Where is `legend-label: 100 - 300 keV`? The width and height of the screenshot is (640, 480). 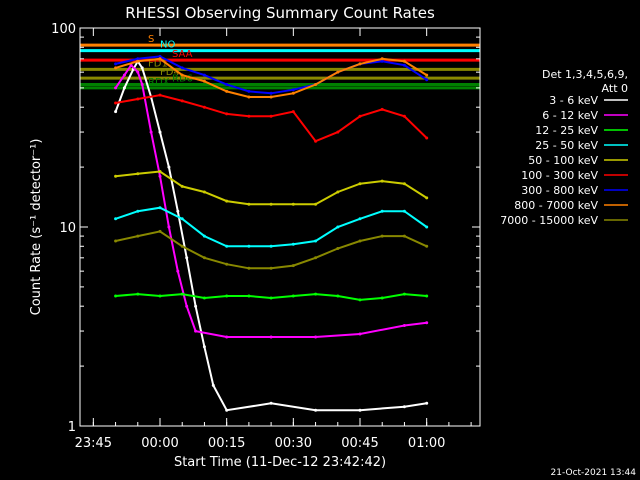 legend-label: 100 - 300 keV is located at coordinates (559, 175).